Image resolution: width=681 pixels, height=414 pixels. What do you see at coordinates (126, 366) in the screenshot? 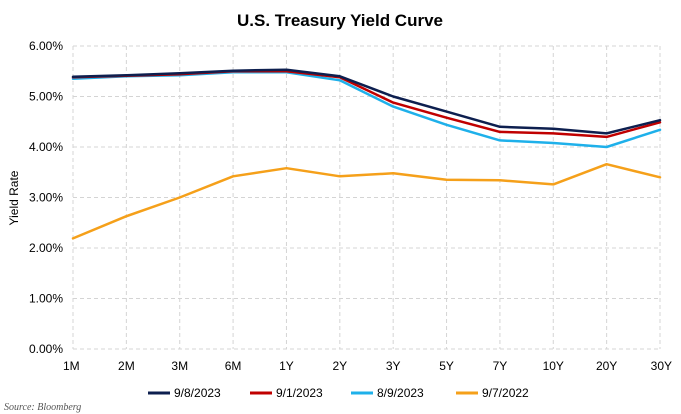
I see `x-tick-label: 2M` at bounding box center [126, 366].